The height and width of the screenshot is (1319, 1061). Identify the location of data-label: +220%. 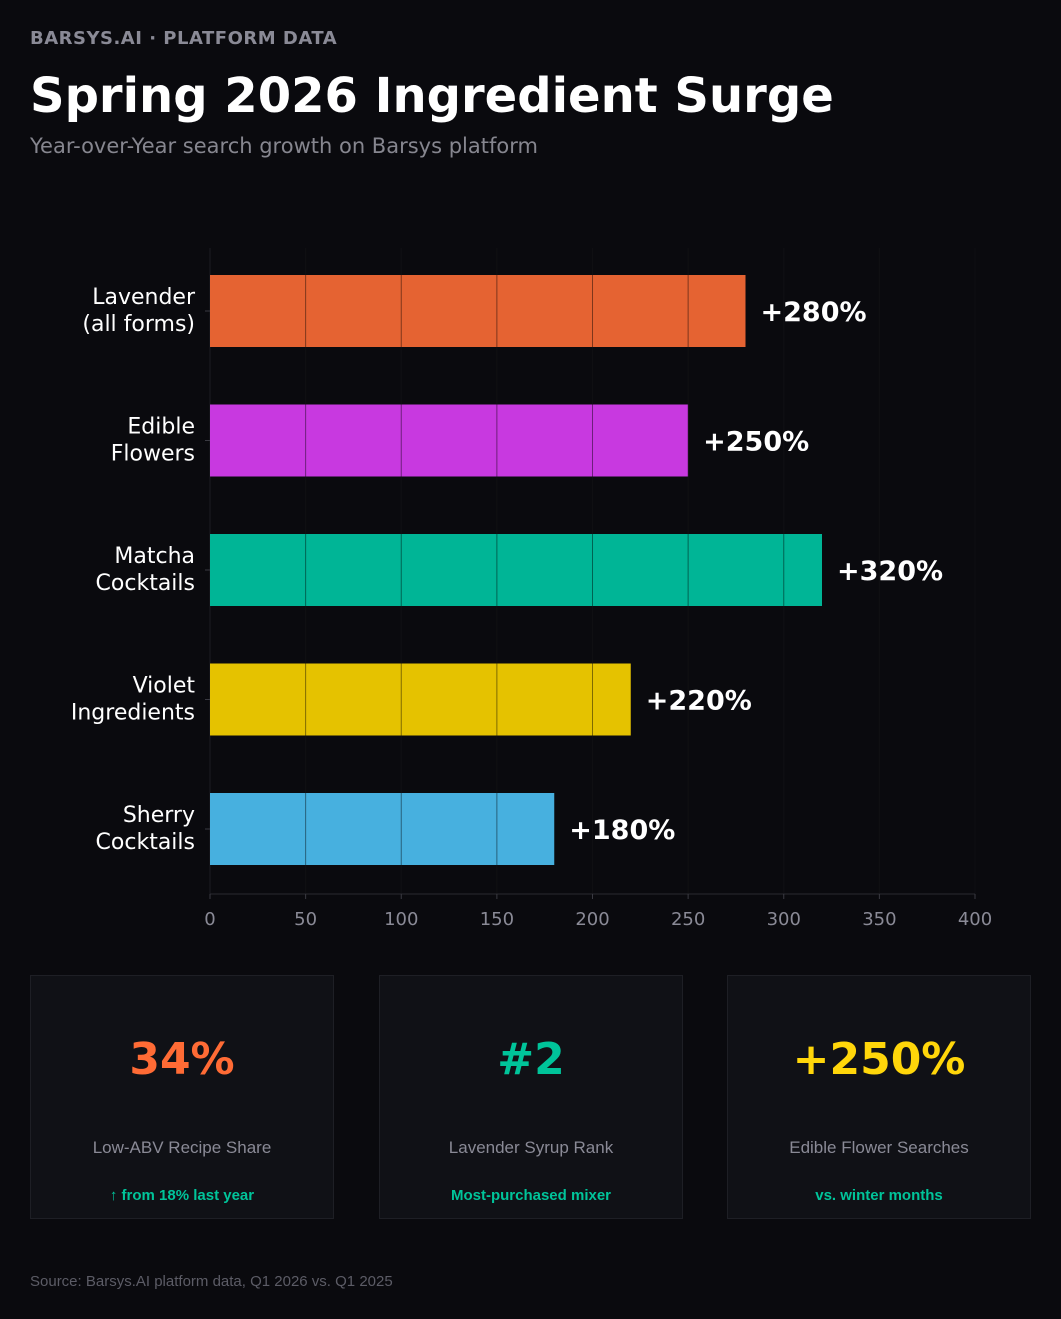
(699, 701).